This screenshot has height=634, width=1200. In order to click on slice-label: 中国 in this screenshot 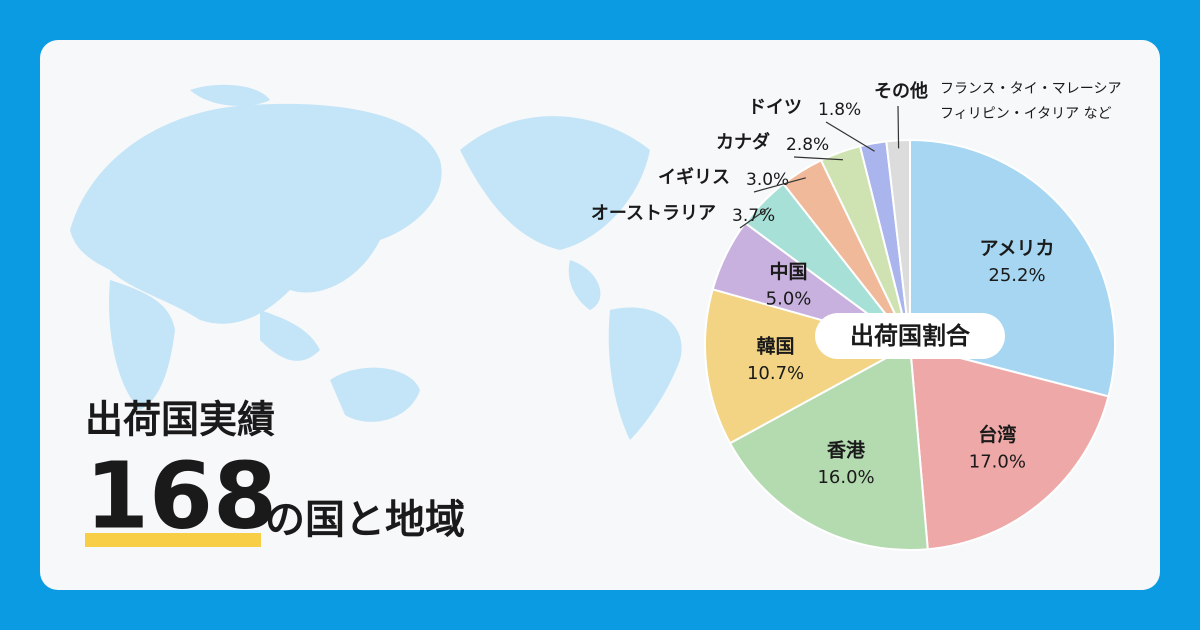, I will do `click(789, 271)`.